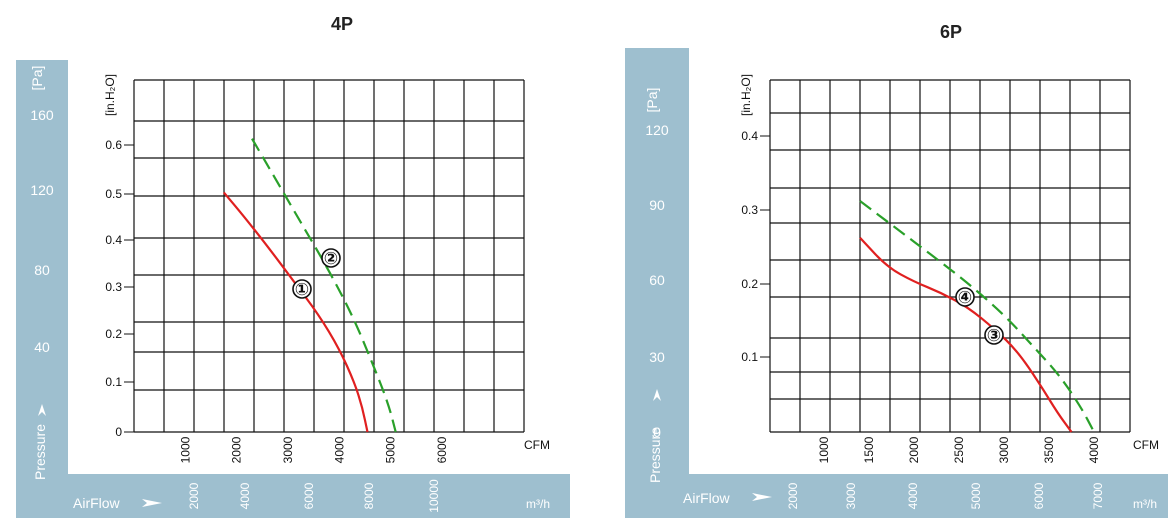  I want to click on pa-tick-label: 0, so click(657, 432).